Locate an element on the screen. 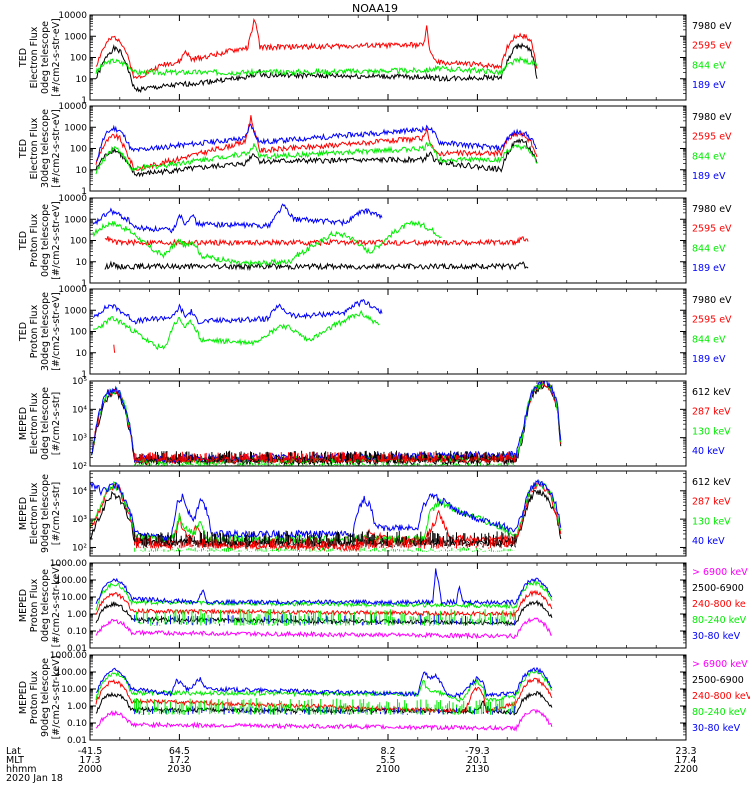  legend-entry: 189 eV is located at coordinates (709, 176).